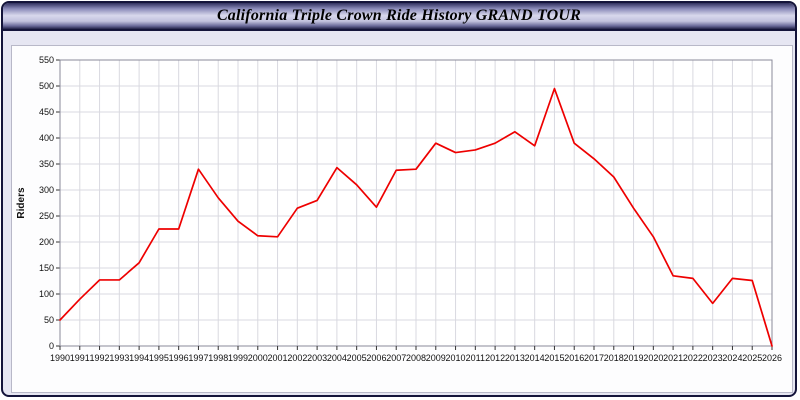  What do you see at coordinates (119, 358) in the screenshot?
I see `x-tick-label: 1993` at bounding box center [119, 358].